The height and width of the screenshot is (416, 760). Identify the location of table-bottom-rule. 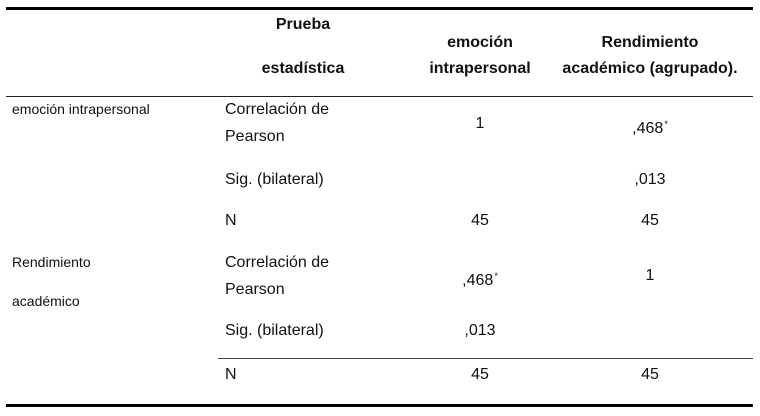
(379, 405).